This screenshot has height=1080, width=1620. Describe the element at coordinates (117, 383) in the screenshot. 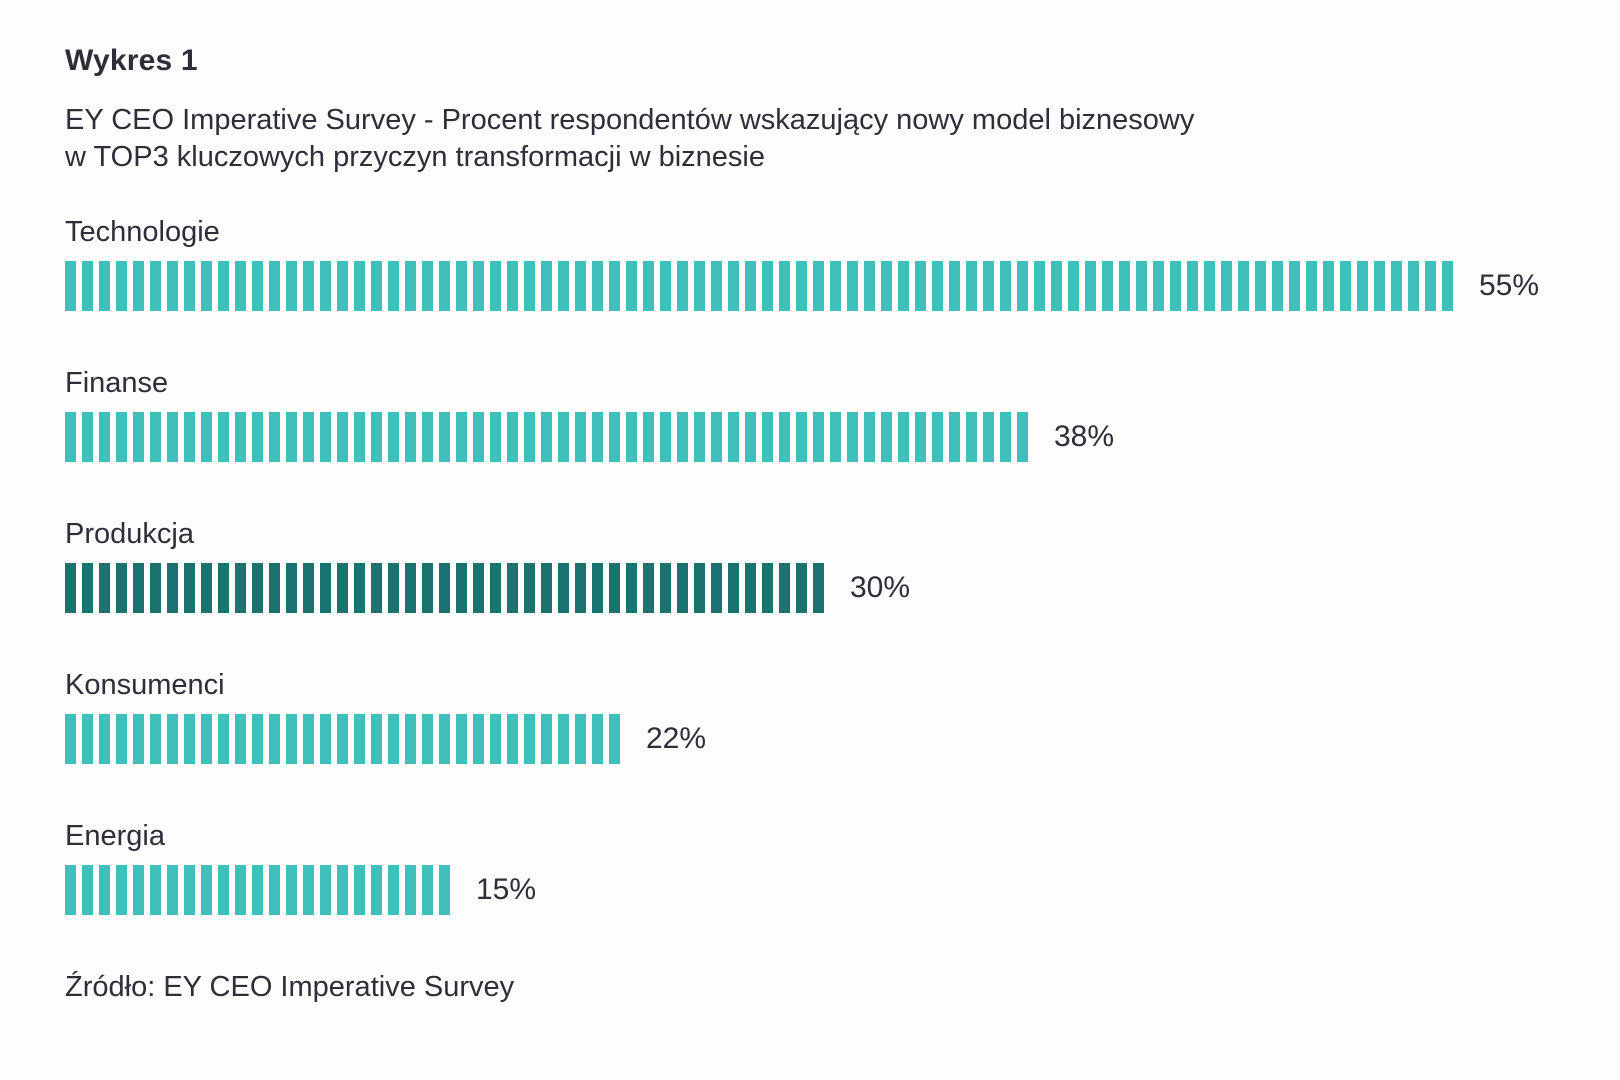

I see `category-label: Finanse` at that location.